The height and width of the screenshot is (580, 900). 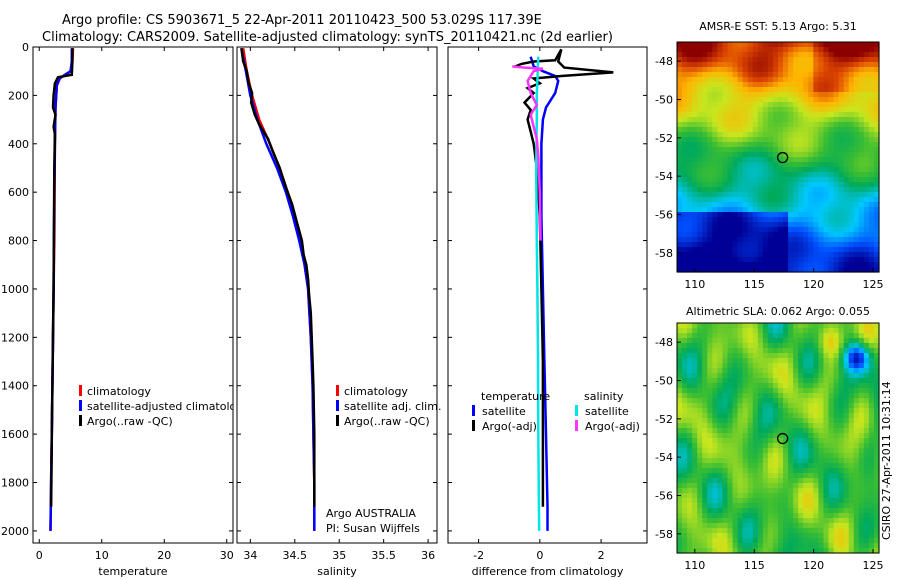 I want to click on legend-label: satellite-adjusted climatology, so click(x=168, y=406).